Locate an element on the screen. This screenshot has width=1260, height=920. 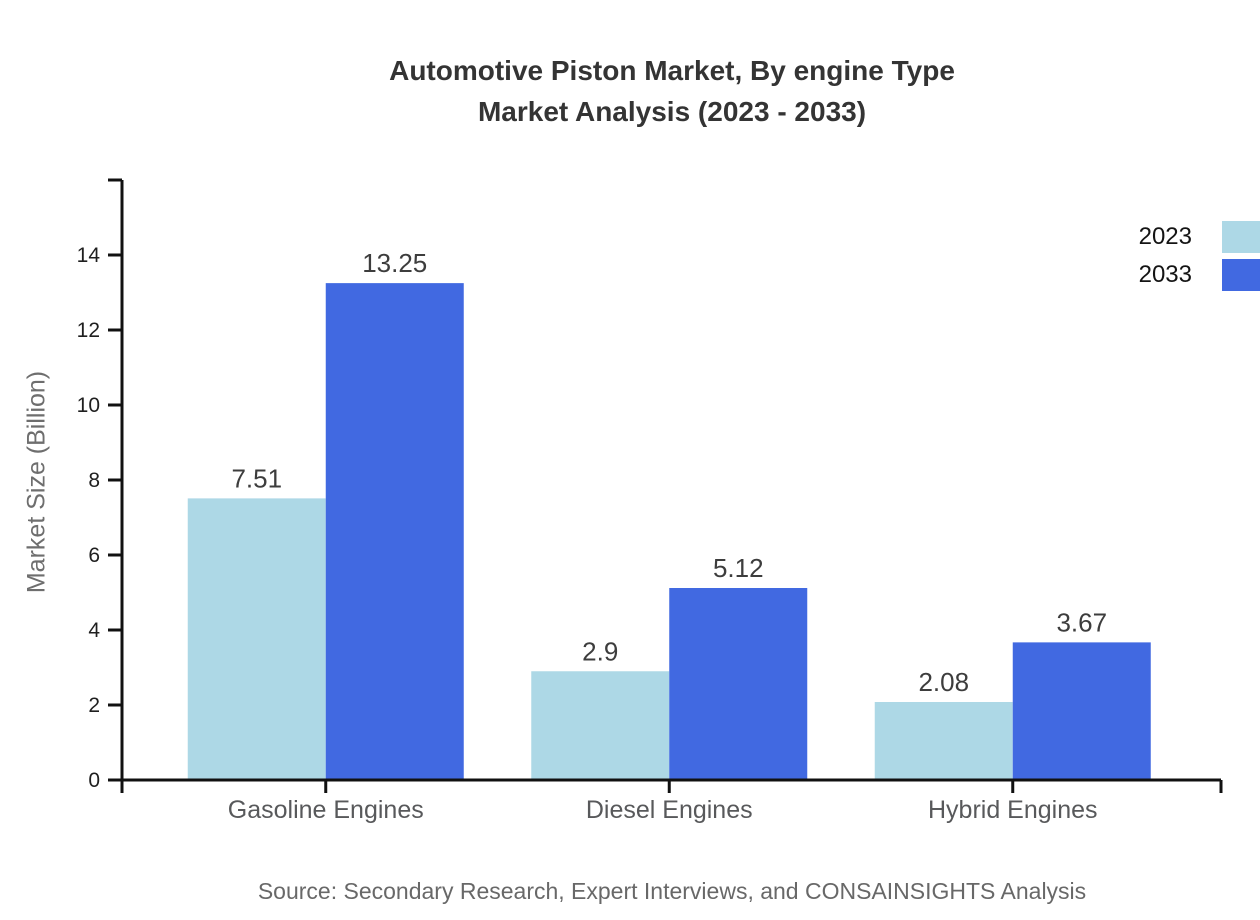
legend-label-2023: 2023 is located at coordinates (1165, 236).